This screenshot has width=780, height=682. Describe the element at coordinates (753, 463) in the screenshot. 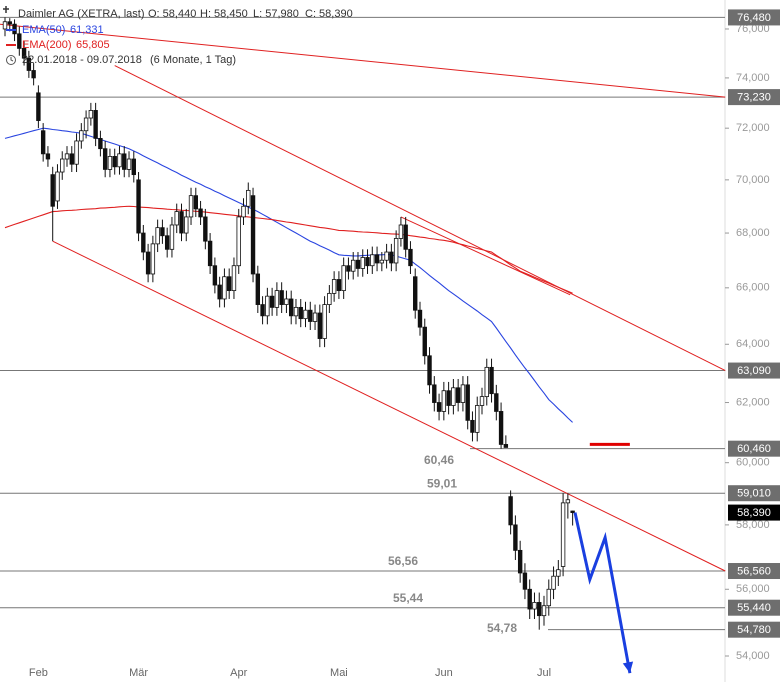

I see `y-tick-label: 60,000` at that location.